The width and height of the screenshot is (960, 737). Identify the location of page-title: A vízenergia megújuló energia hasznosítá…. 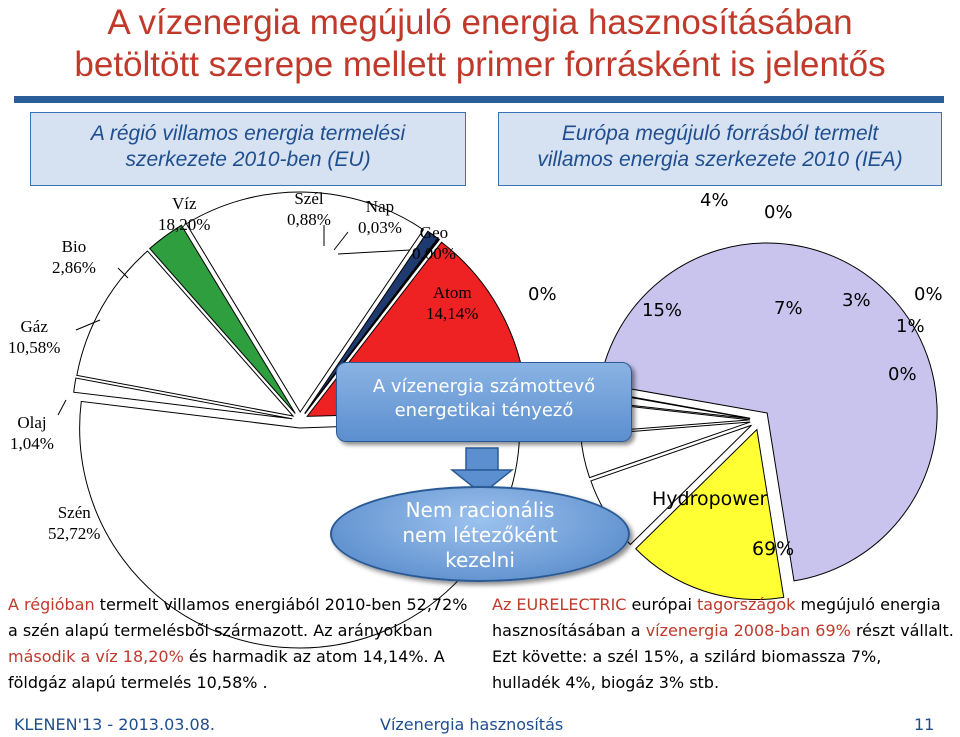
(480, 44).